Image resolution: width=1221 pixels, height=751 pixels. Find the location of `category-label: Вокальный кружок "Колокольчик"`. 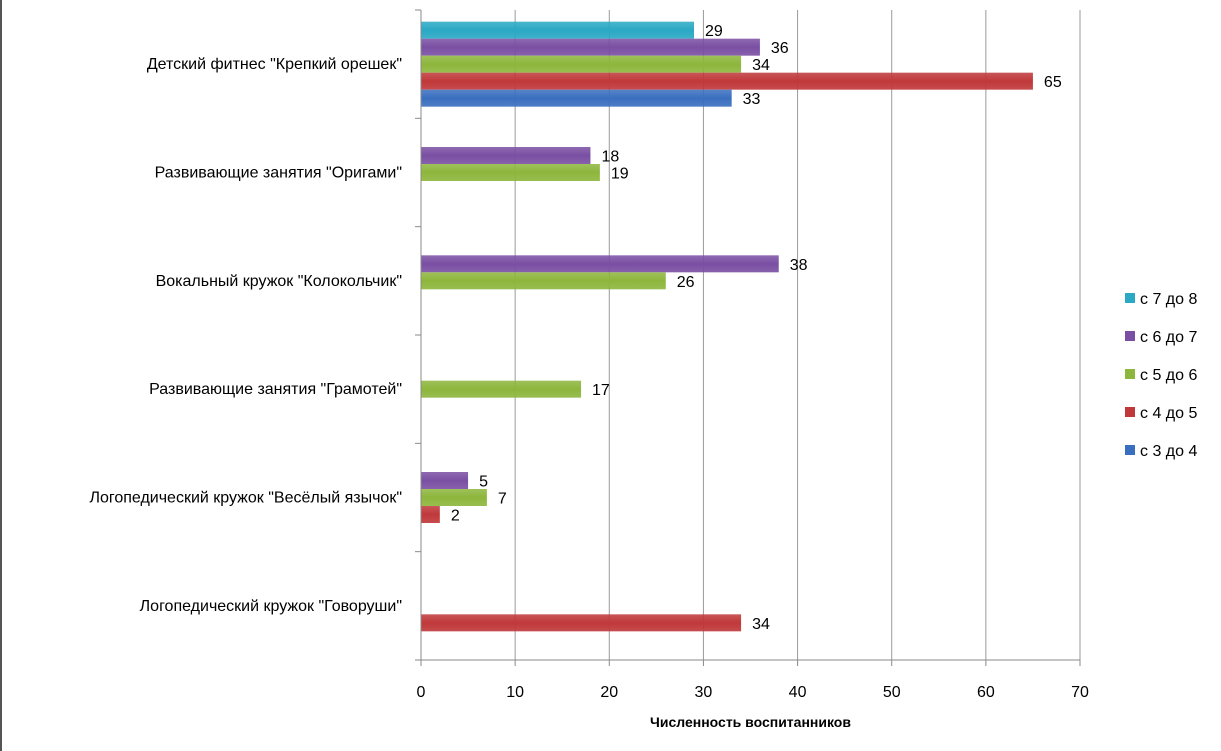

category-label: Вокальный кружок "Колокольчик" is located at coordinates (279, 281).